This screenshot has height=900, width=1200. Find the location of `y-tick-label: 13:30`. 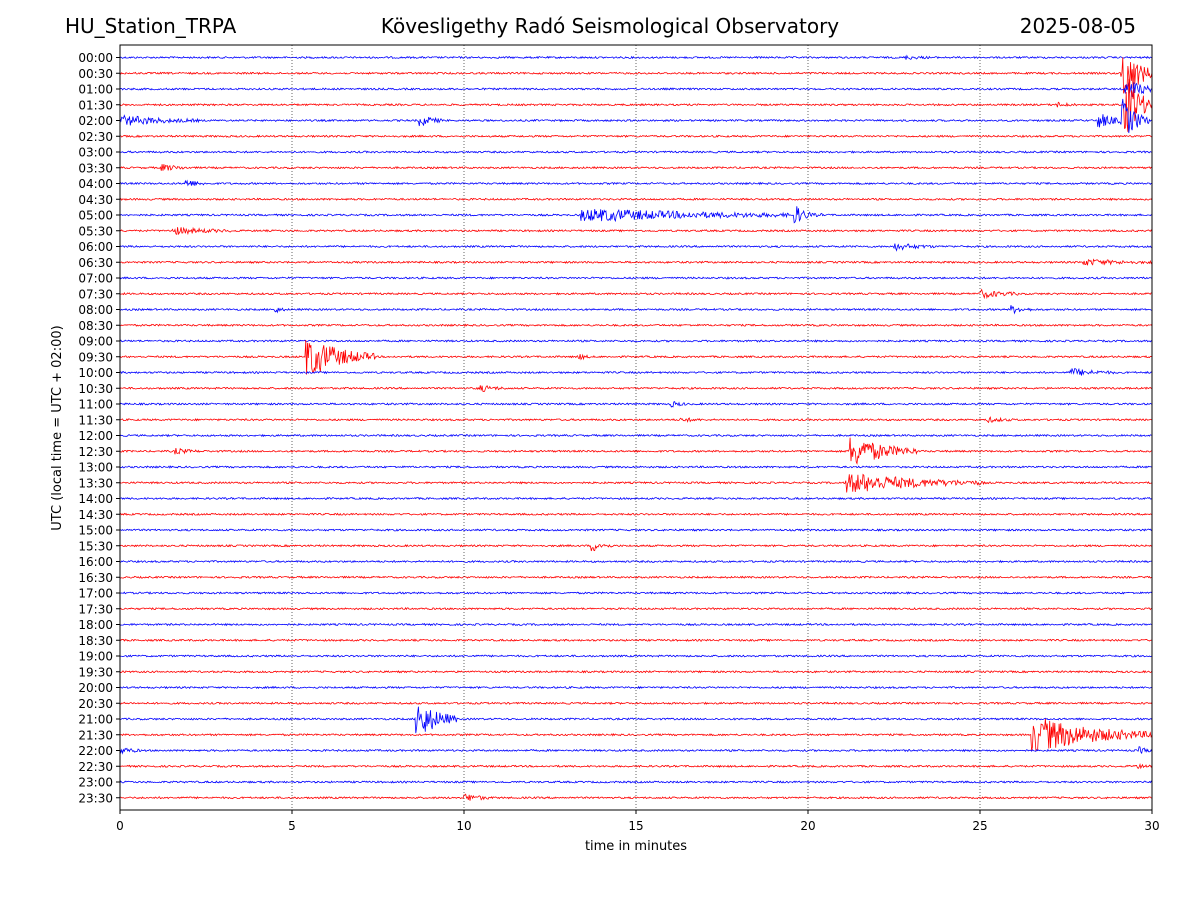

y-tick-label: 13:30 is located at coordinates (95, 483).